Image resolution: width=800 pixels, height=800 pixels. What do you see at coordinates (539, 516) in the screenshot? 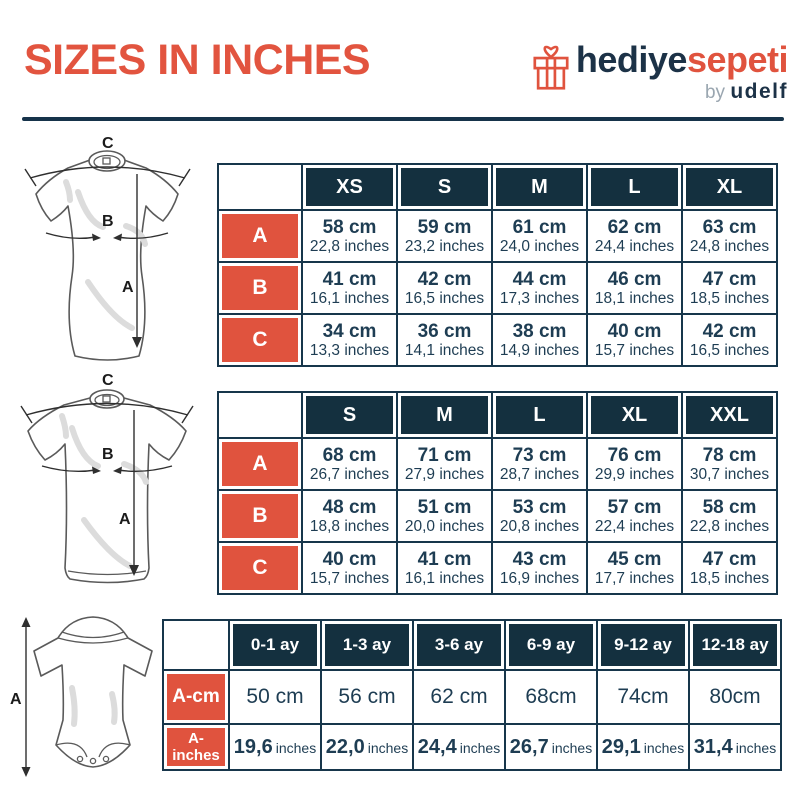
I see `measurement-cell: 53 cm 20,8 inches` at bounding box center [539, 516].